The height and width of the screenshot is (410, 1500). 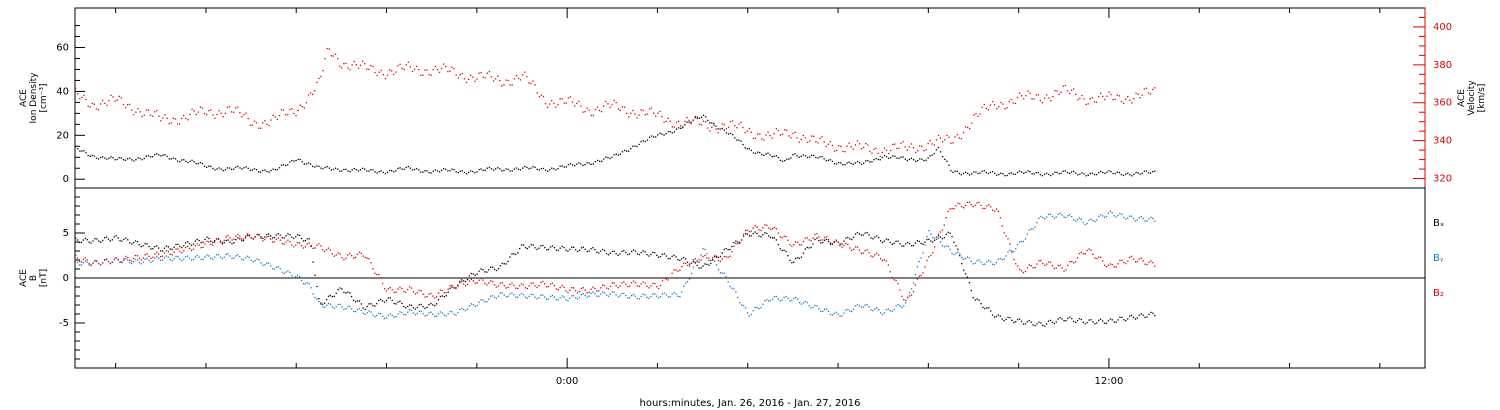 I want to click on bottom-tick-label: -5, so click(x=64, y=323).